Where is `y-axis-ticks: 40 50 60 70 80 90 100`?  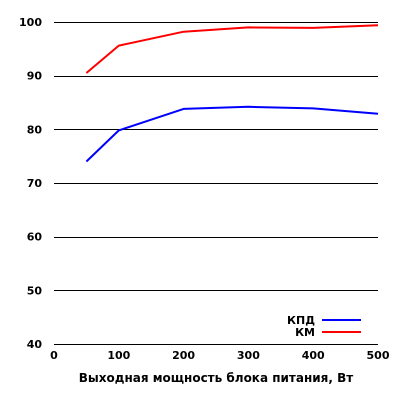
y-axis-ticks: 40 50 60 70 80 90 100 is located at coordinates (30, 183).